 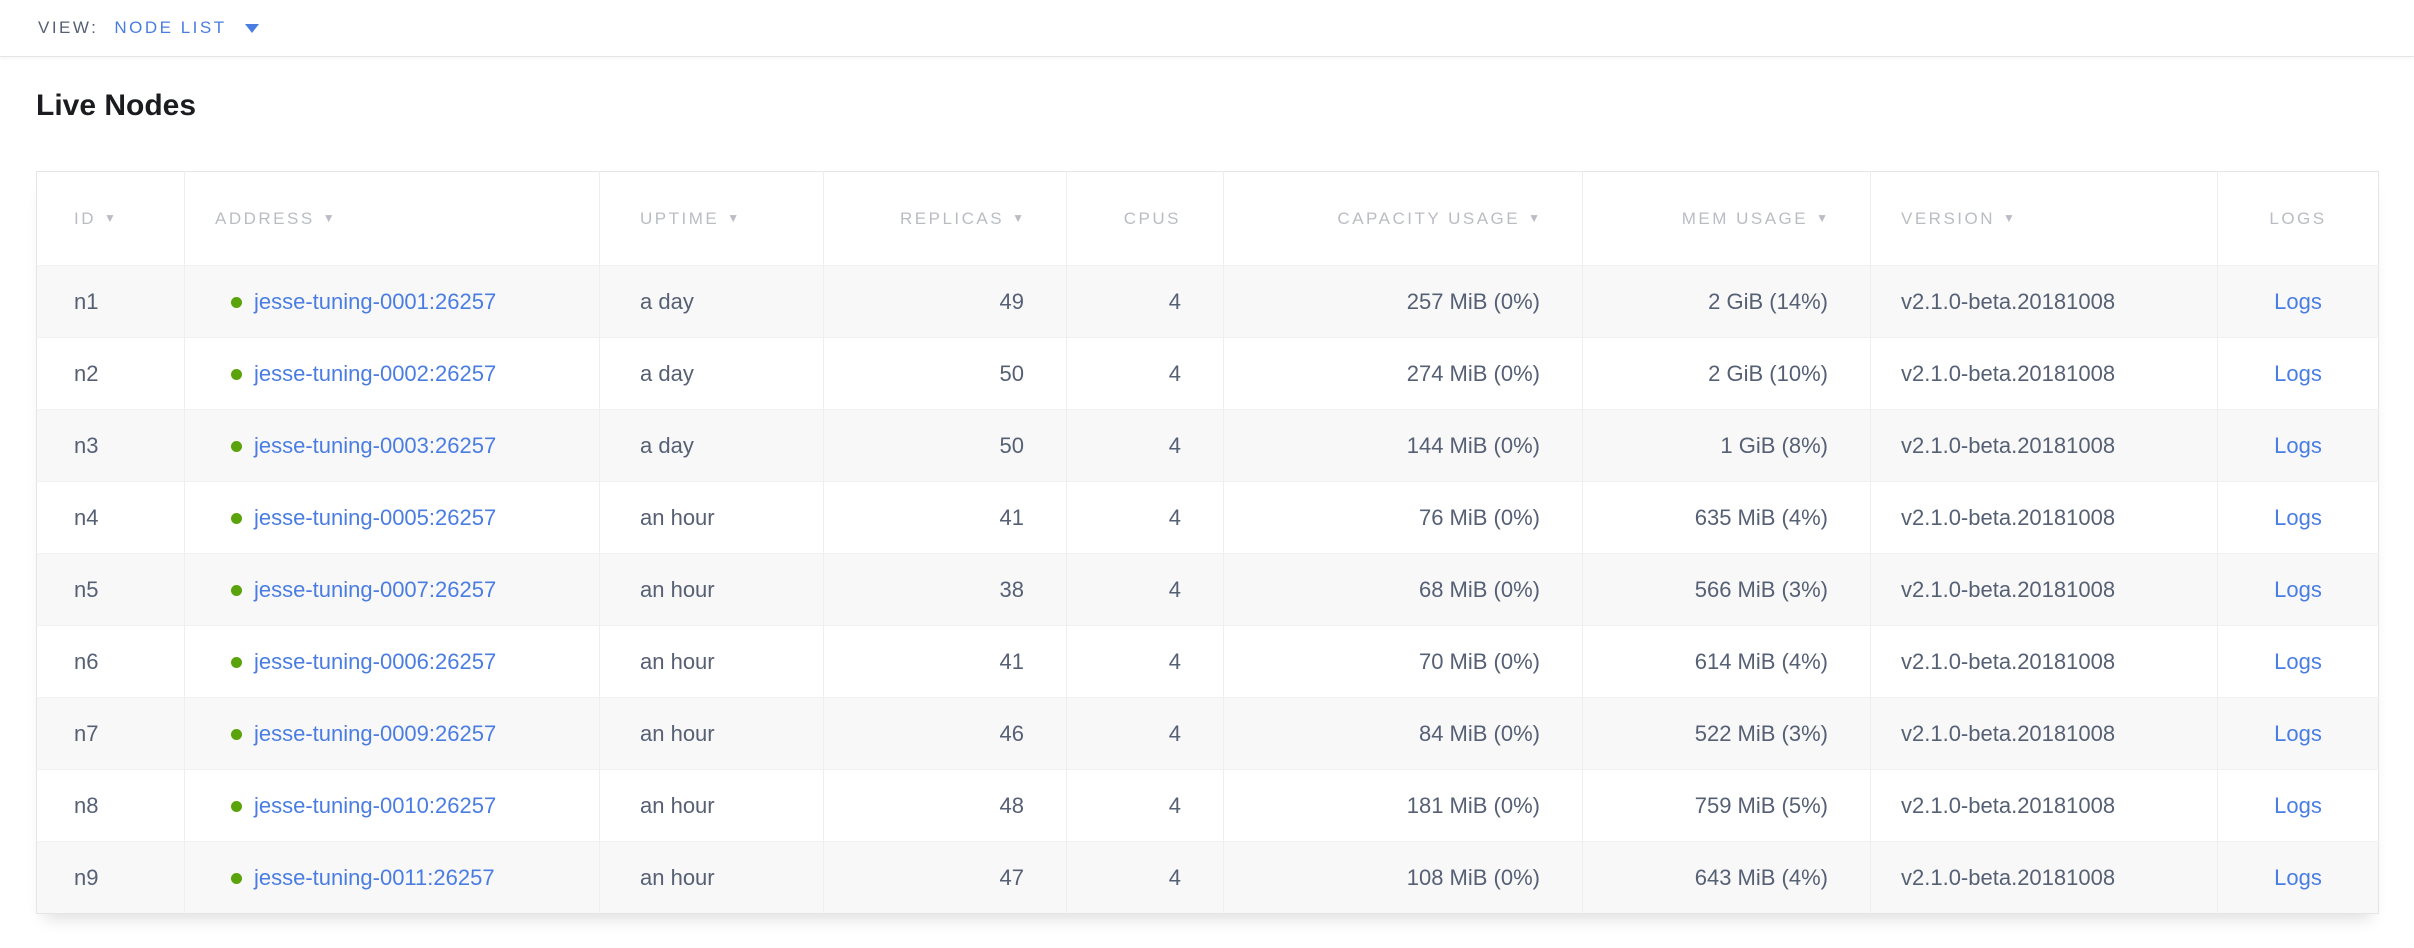 I want to click on capacity-cell: 274 MiB (0%), so click(x=1403, y=373).